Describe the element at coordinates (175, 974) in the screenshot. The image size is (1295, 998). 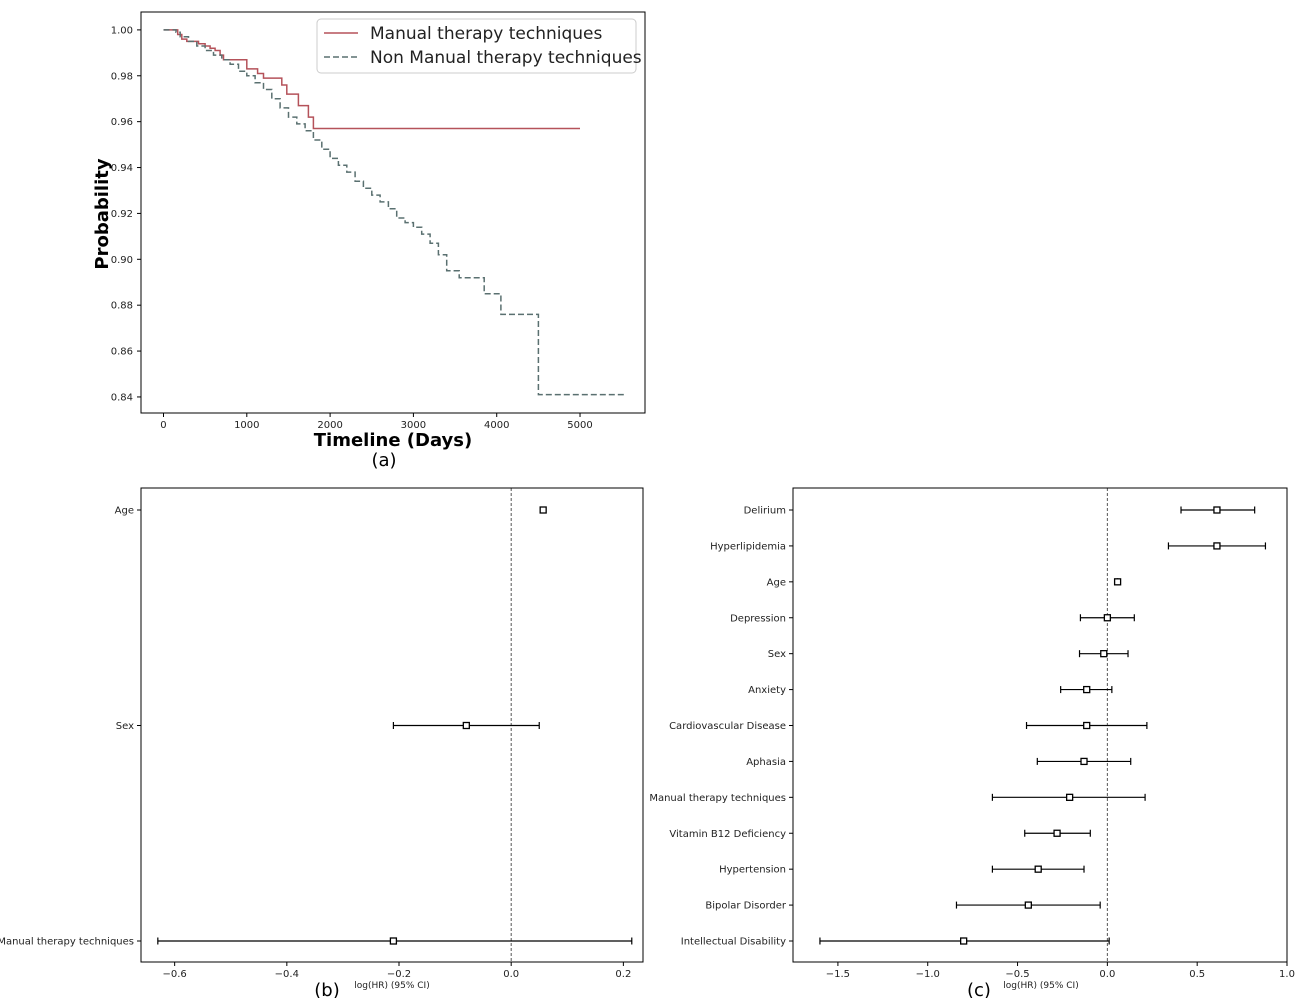
I see `x-tick-label: −0.6` at that location.